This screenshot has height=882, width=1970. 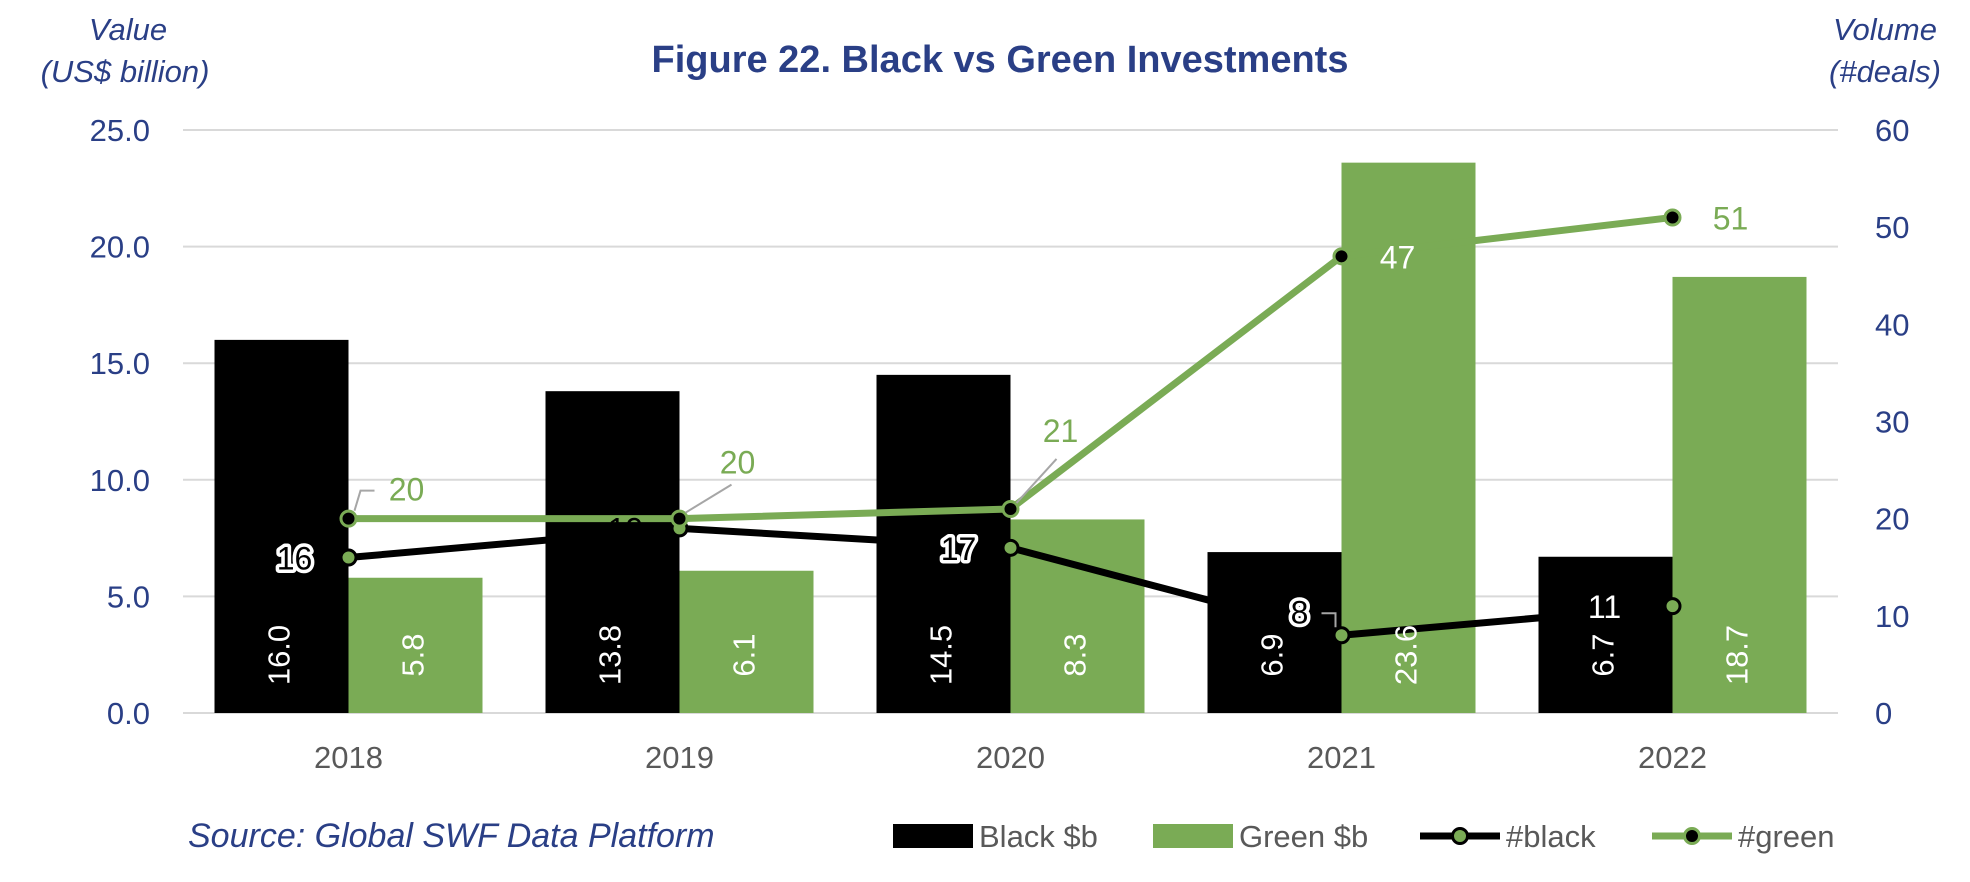 I want to click on bar-value-label: 5.8, so click(x=413, y=654).